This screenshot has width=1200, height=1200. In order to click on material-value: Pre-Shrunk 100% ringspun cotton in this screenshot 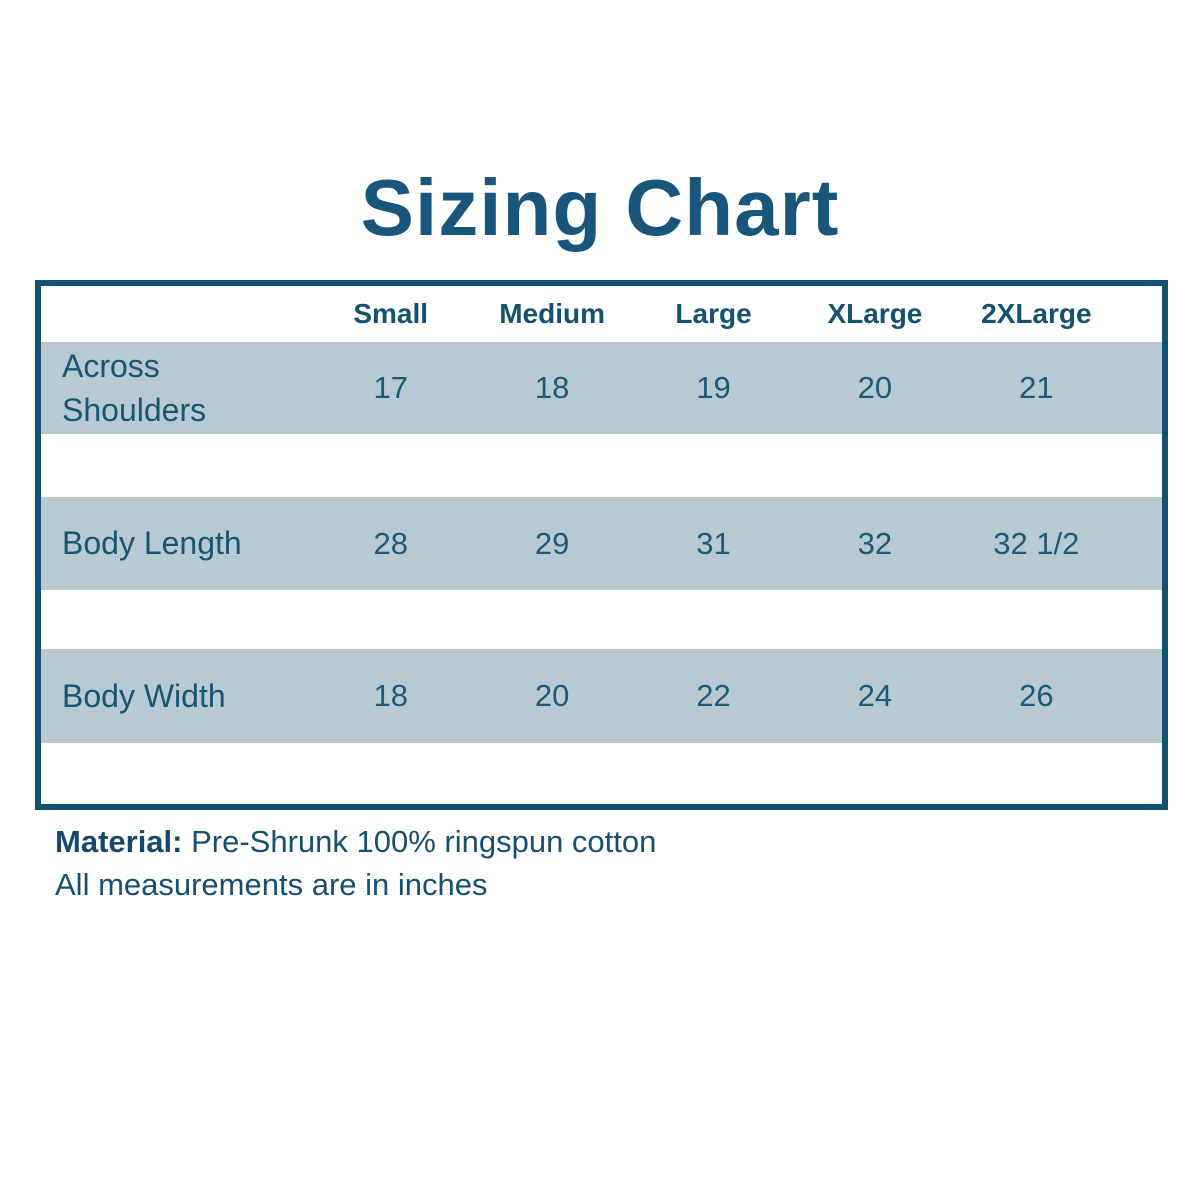, I will do `click(424, 841)`.